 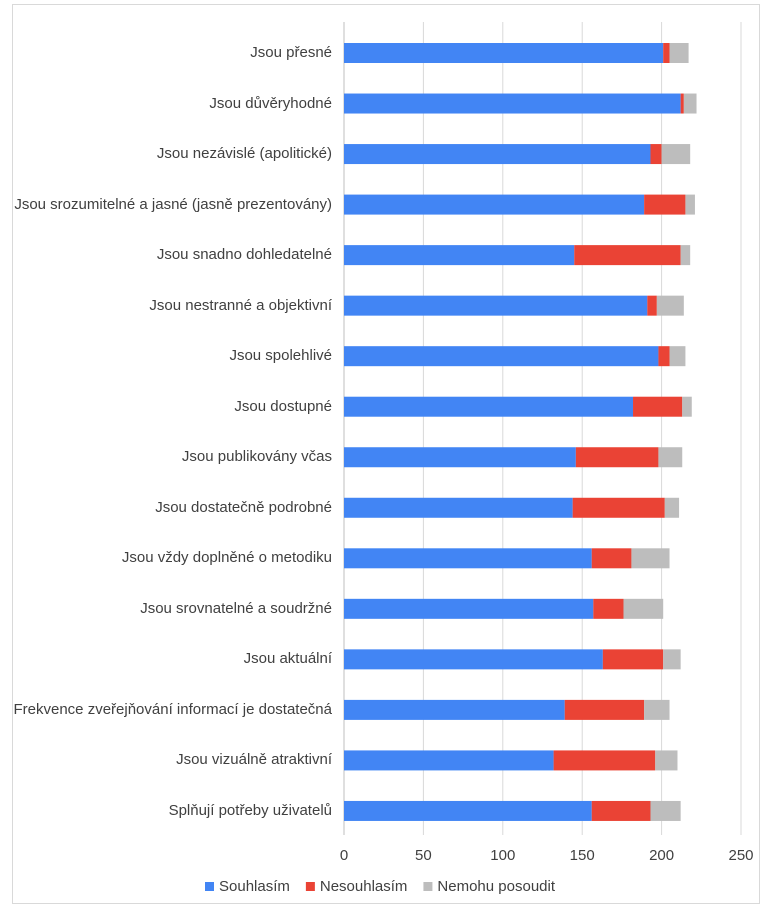 What do you see at coordinates (244, 255) in the screenshot?
I see `y-tick-label: Jsou snadno dohledatelné` at bounding box center [244, 255].